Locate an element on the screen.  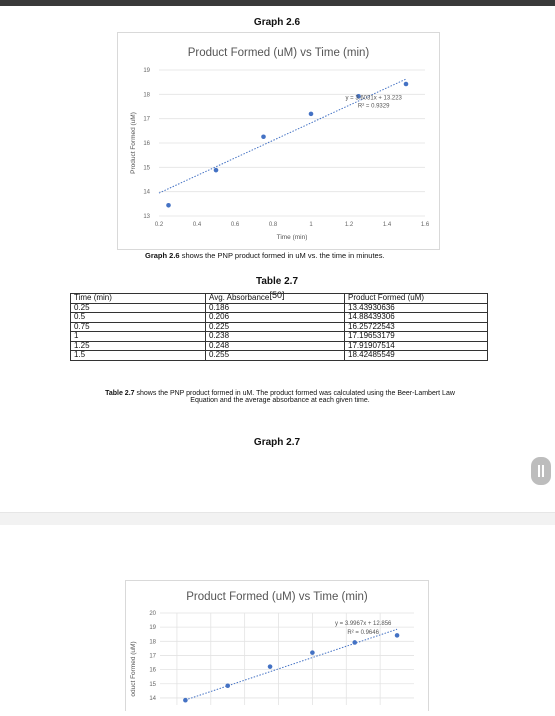
cell-time: 0.25 is located at coordinates (138, 307).